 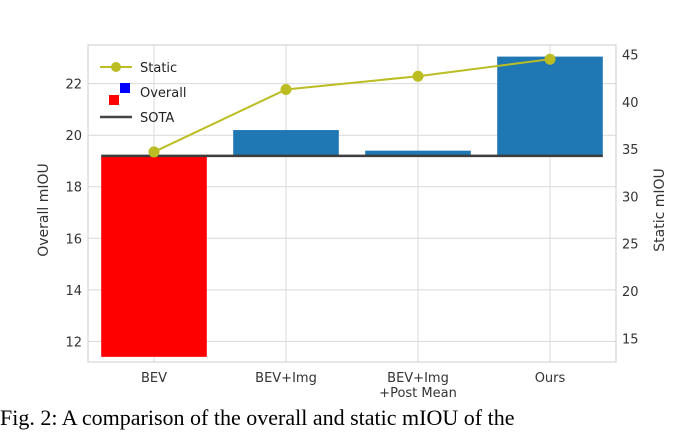 What do you see at coordinates (157, 118) in the screenshot?
I see `legend-label: SOTA` at bounding box center [157, 118].